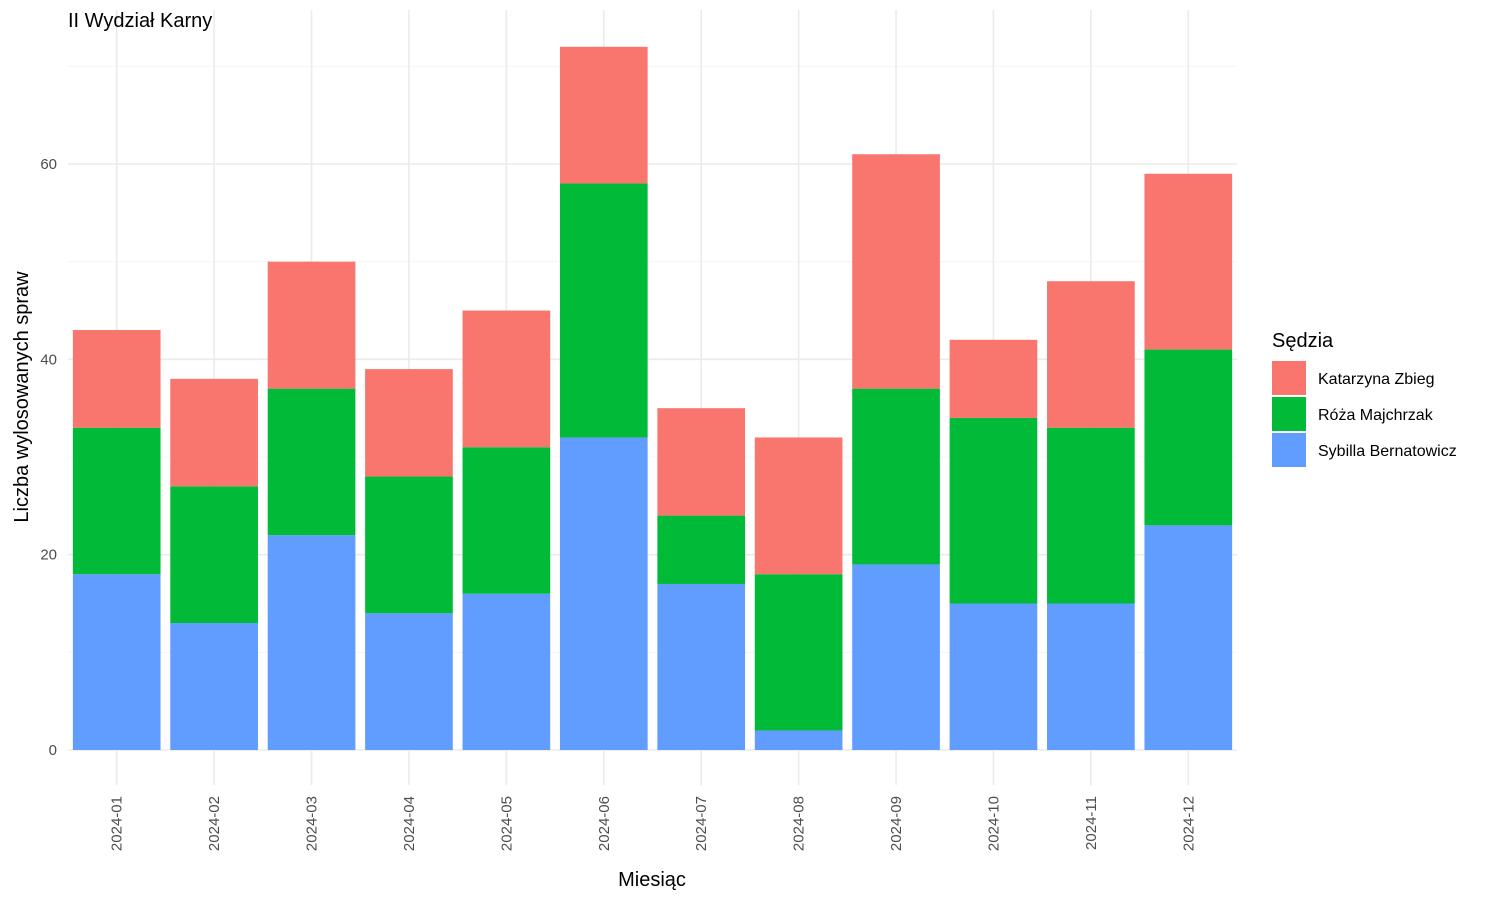 This screenshot has width=1500, height=900. I want to click on x-tick-label: 2024-07, so click(701, 823).